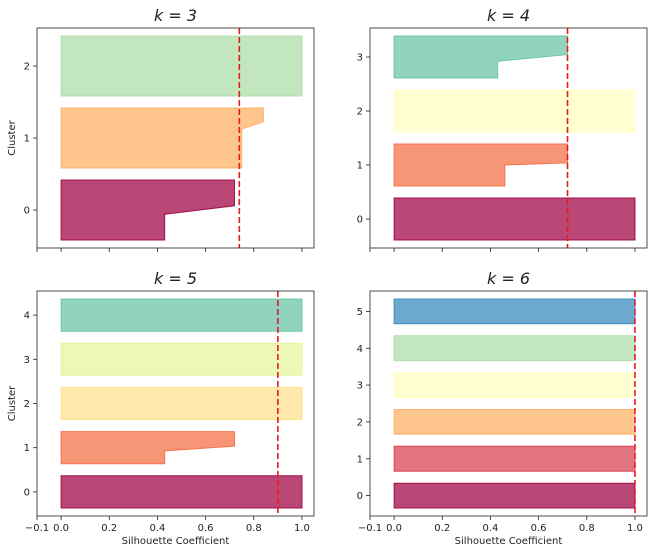 The image size is (655, 553). Describe the element at coordinates (508, 278) in the screenshot. I see `subplot-title: k = 6` at that location.